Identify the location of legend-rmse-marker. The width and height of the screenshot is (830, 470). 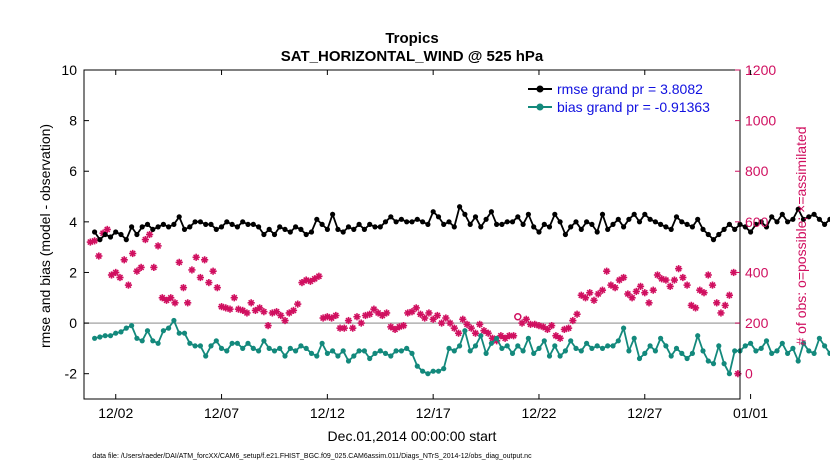
(540, 89).